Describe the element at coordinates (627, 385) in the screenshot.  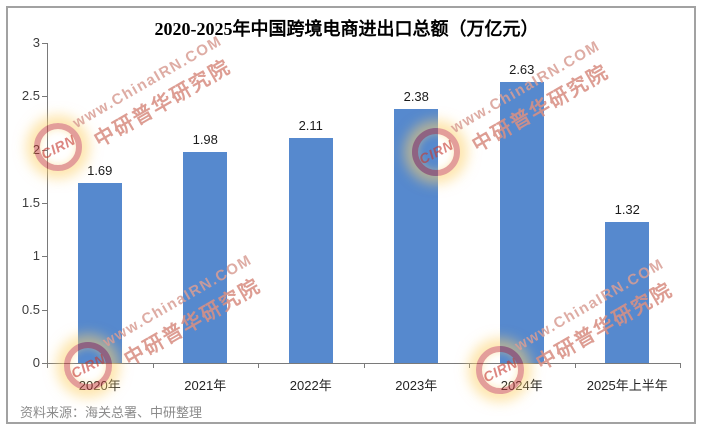
I see `x-axis-label: 2025年上半年` at that location.